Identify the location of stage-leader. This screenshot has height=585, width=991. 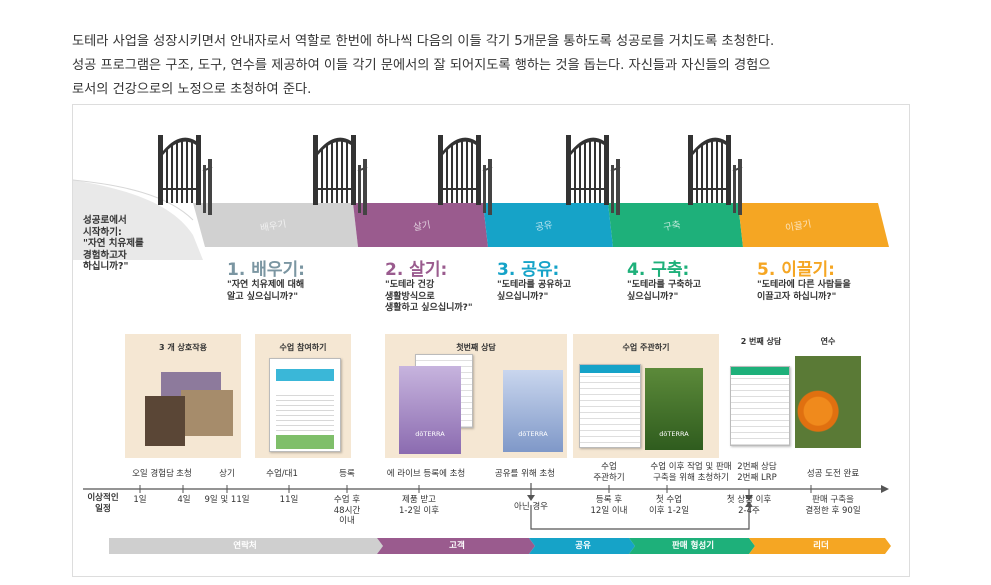
(820, 546).